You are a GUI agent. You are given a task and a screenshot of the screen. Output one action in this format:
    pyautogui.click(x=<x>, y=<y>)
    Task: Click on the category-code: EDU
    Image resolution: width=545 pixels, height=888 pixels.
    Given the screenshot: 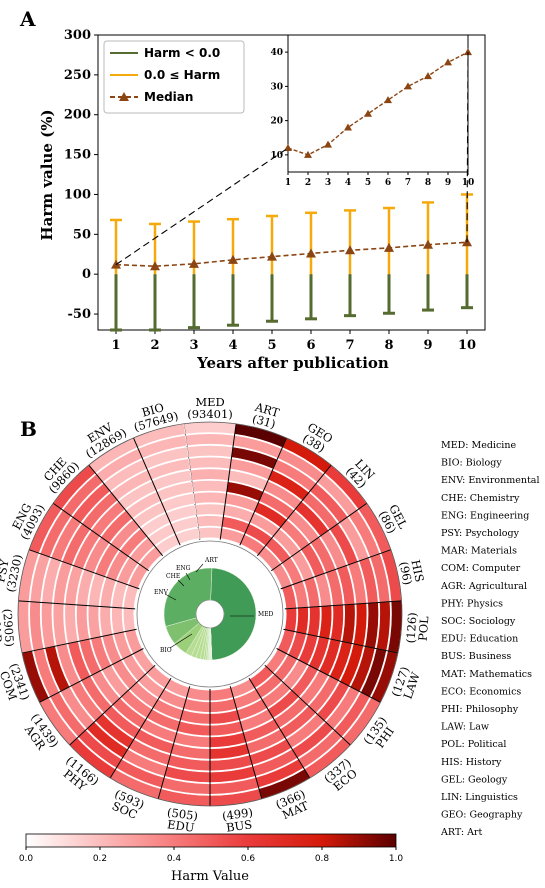 What is the action you would take?
    pyautogui.click(x=180, y=826)
    